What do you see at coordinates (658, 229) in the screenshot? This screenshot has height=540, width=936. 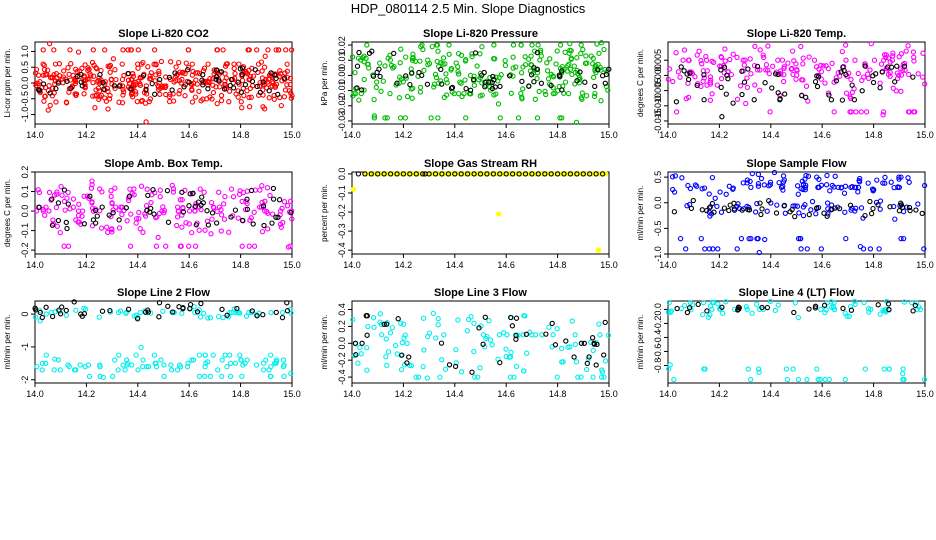 I see `y-tick-label: -0.5` at bounding box center [658, 229].